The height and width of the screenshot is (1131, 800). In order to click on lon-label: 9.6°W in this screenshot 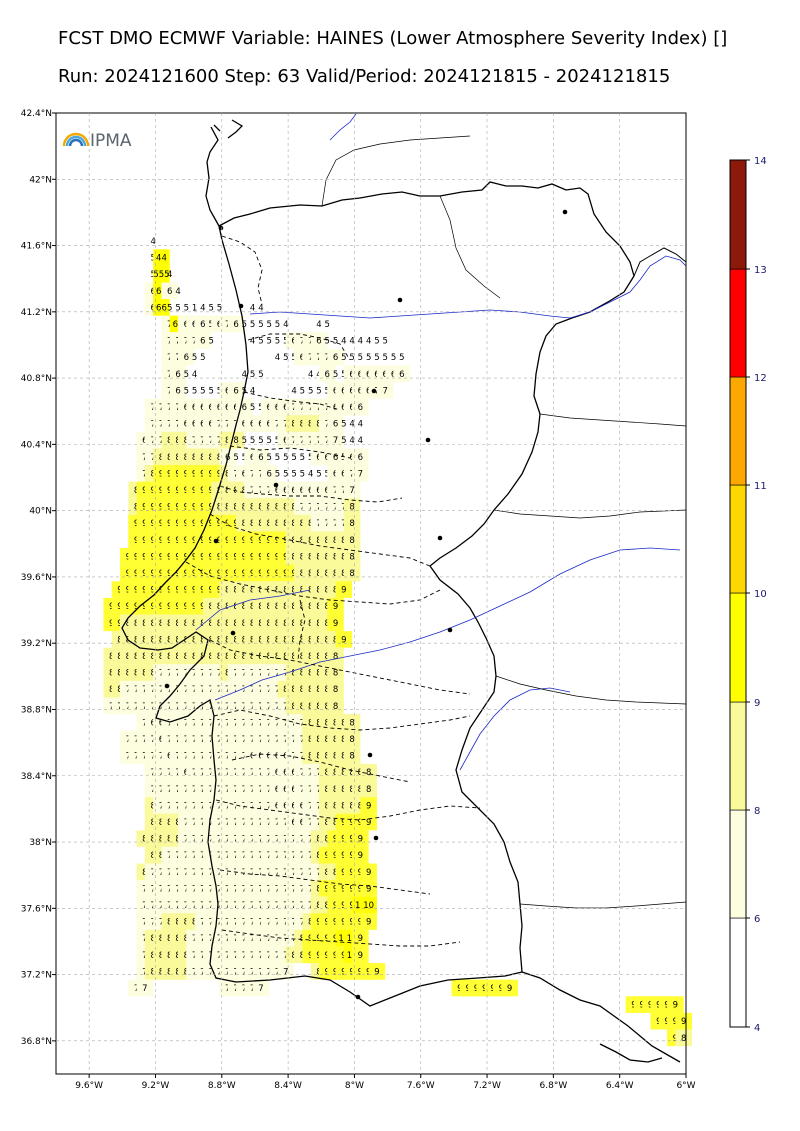, I will do `click(89, 1086)`.